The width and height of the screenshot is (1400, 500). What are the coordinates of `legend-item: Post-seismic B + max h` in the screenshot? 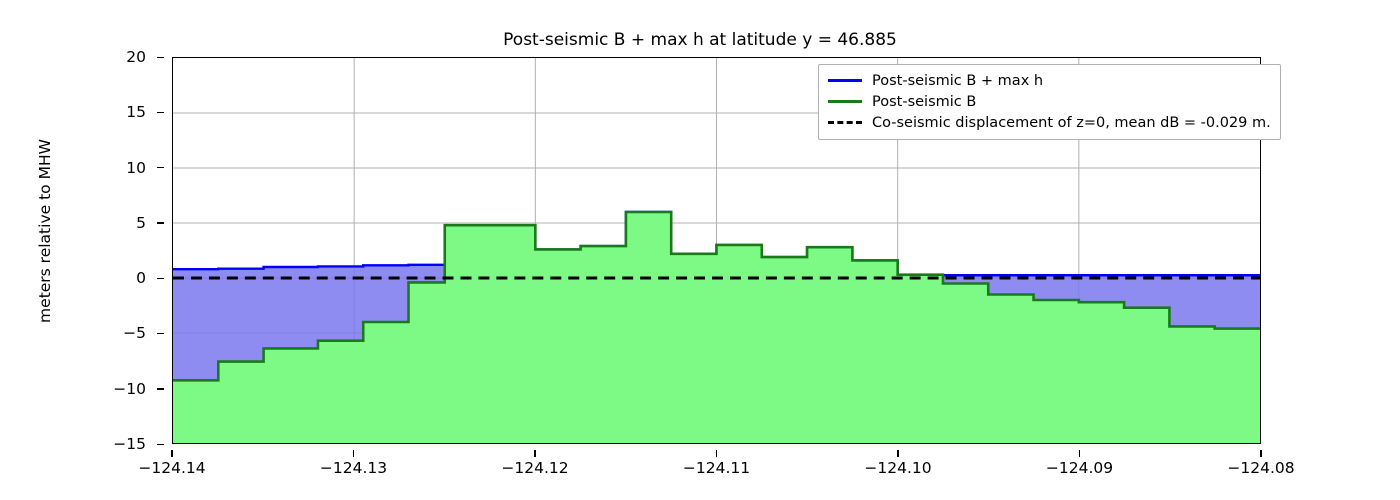 It's located at (1049, 80).